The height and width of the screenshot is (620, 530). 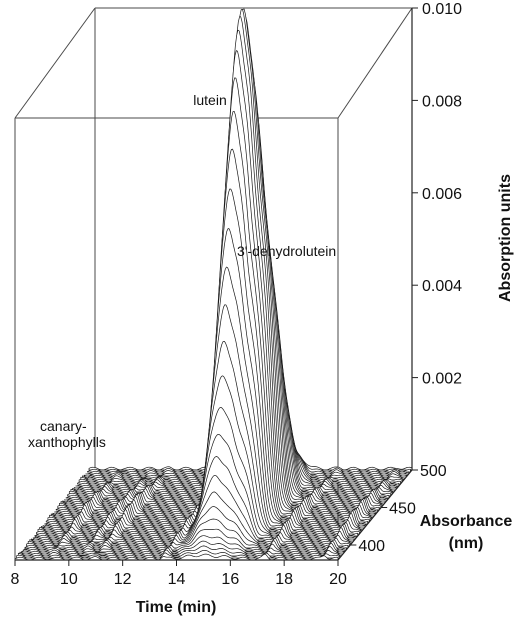 What do you see at coordinates (123, 579) in the screenshot?
I see `x-tick-label: 12` at bounding box center [123, 579].